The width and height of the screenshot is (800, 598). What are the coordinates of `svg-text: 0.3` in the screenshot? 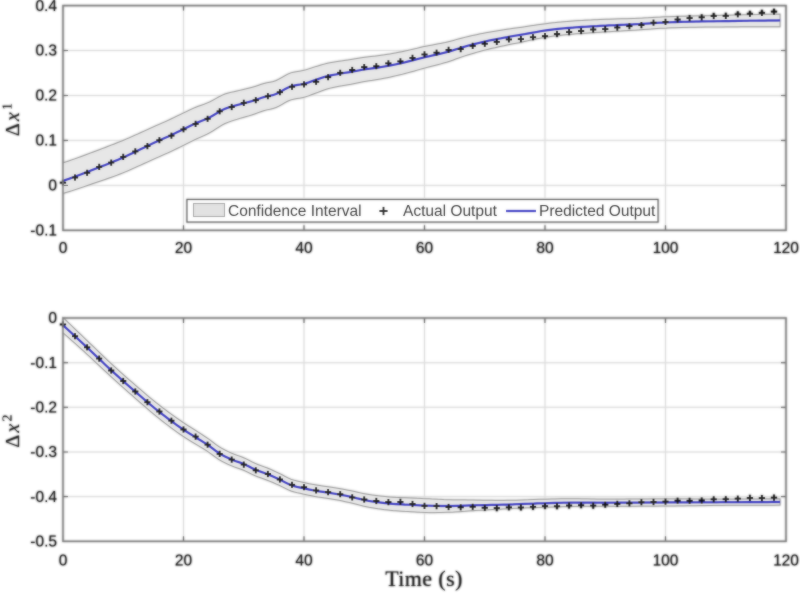 It's located at (46, 51).